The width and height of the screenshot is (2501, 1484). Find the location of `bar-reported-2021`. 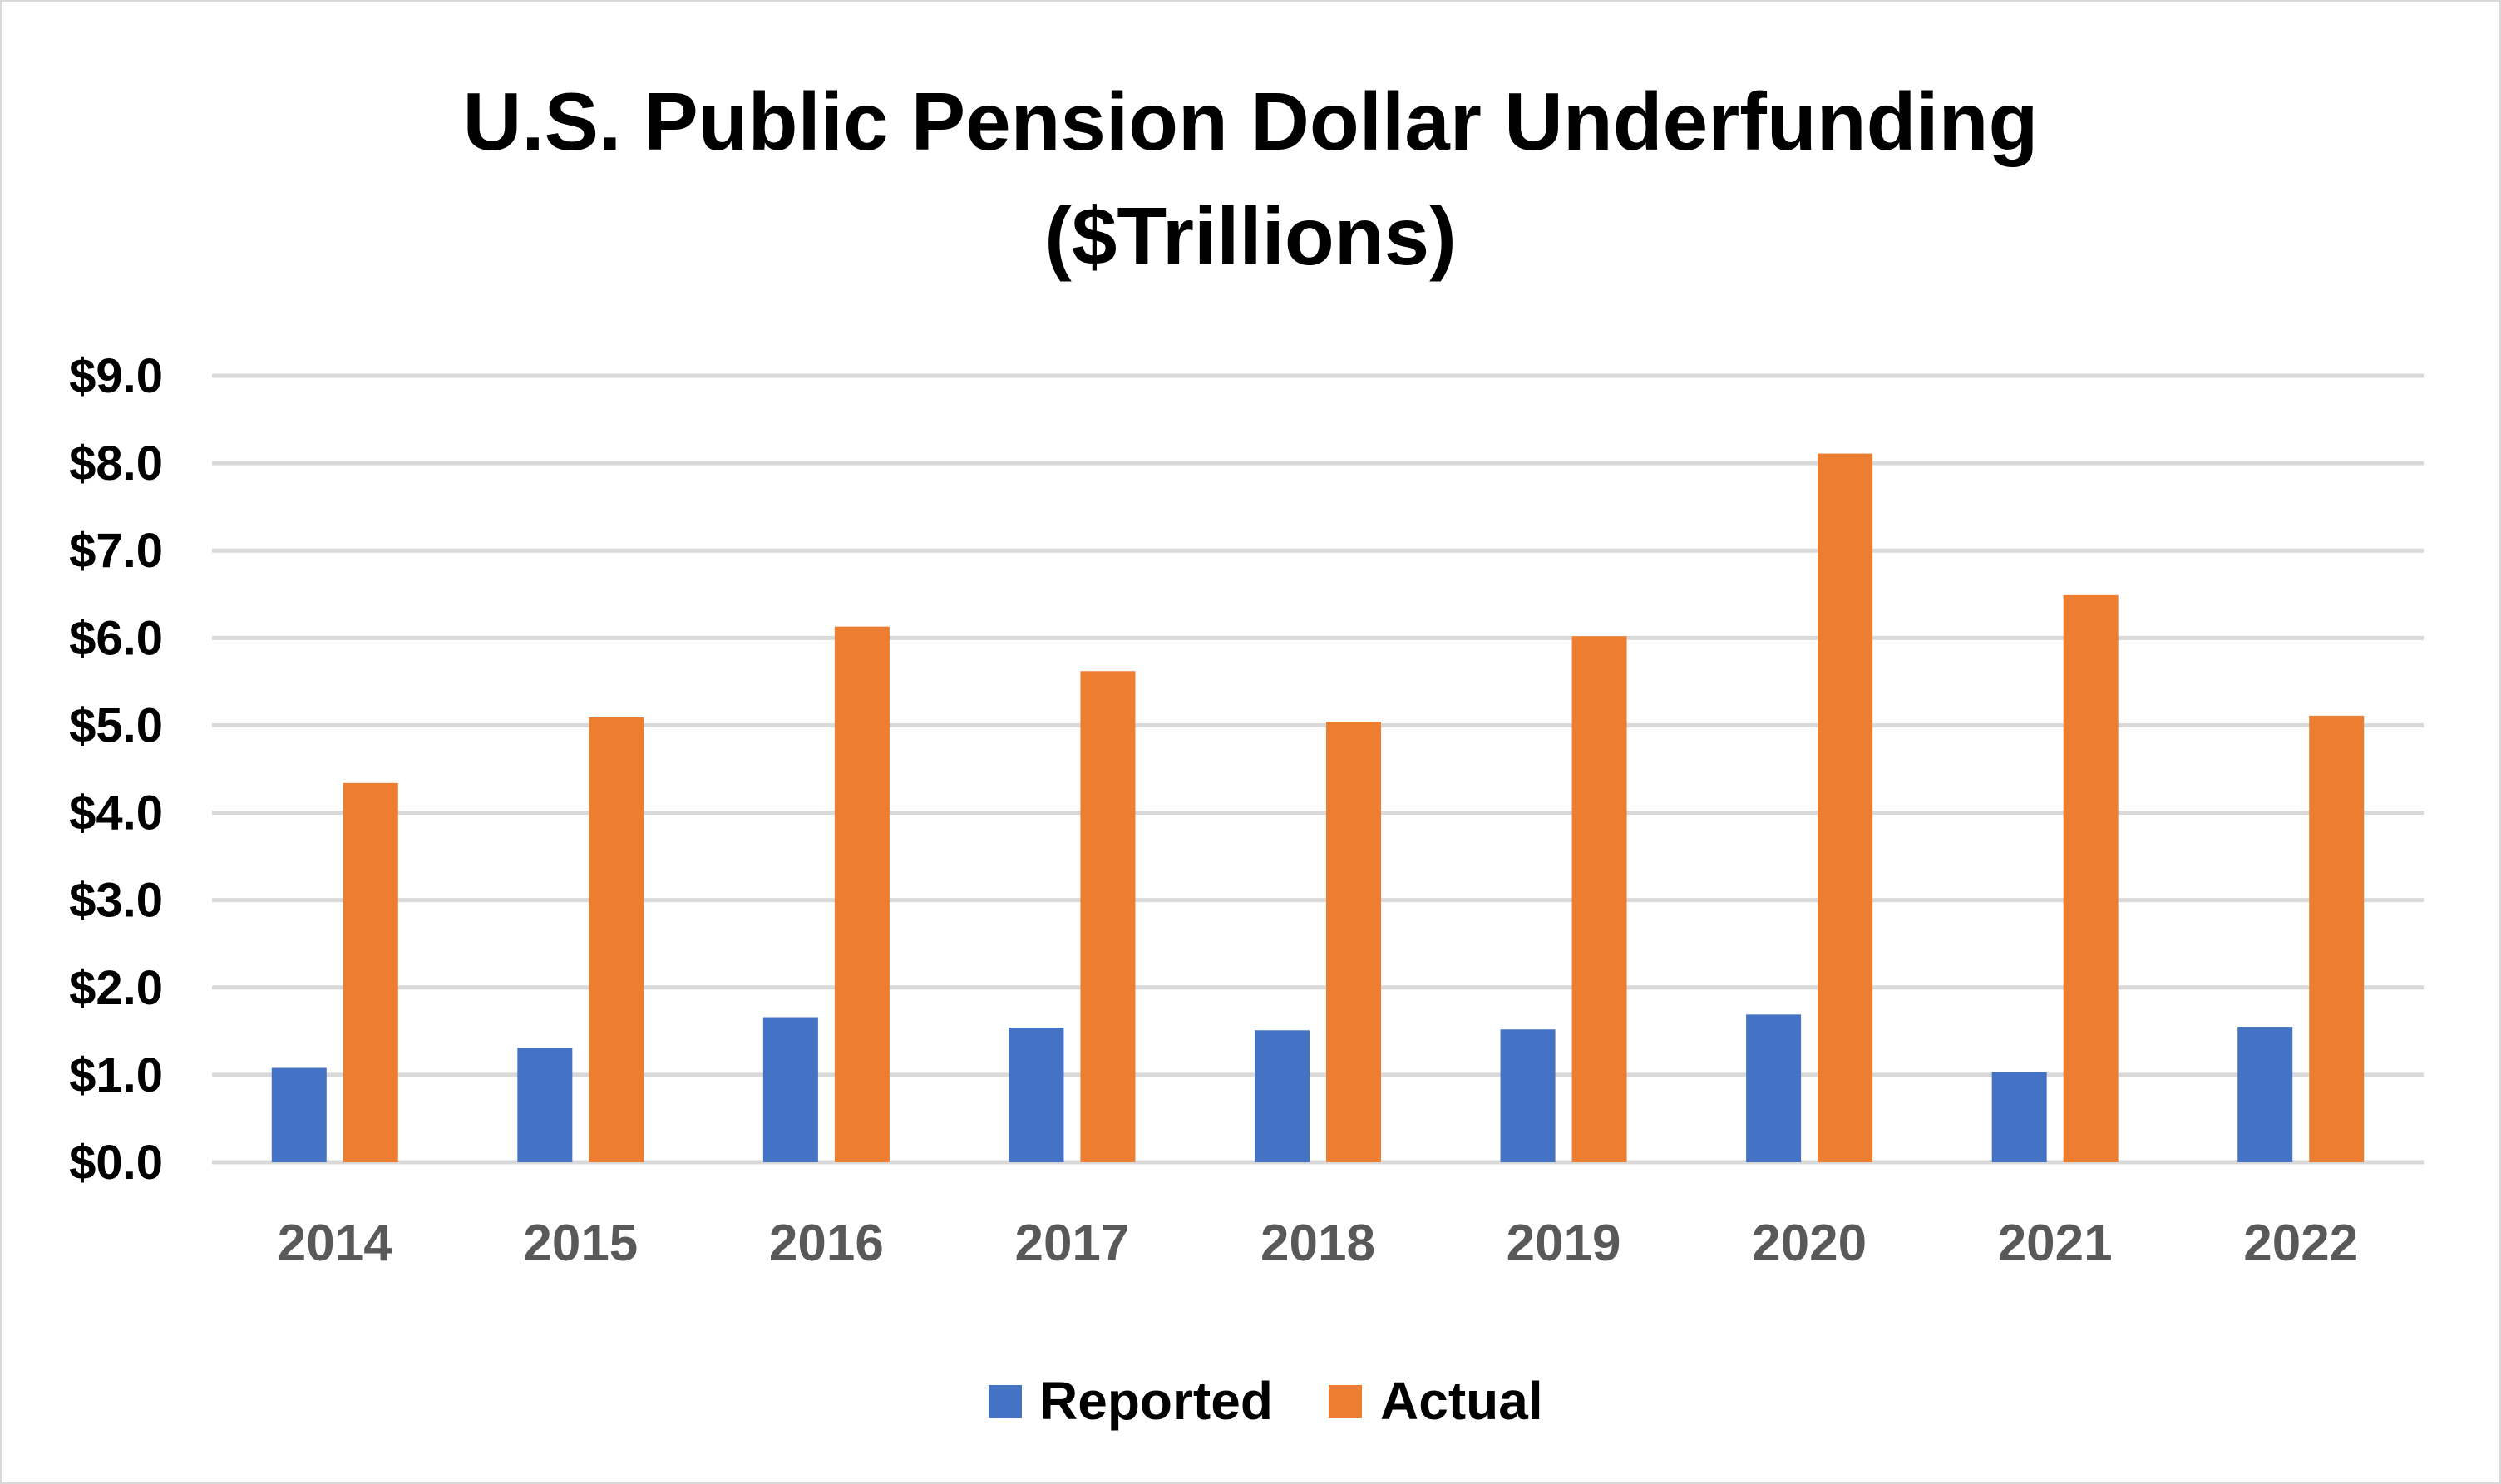

bar-reported-2021 is located at coordinates (2019, 1117).